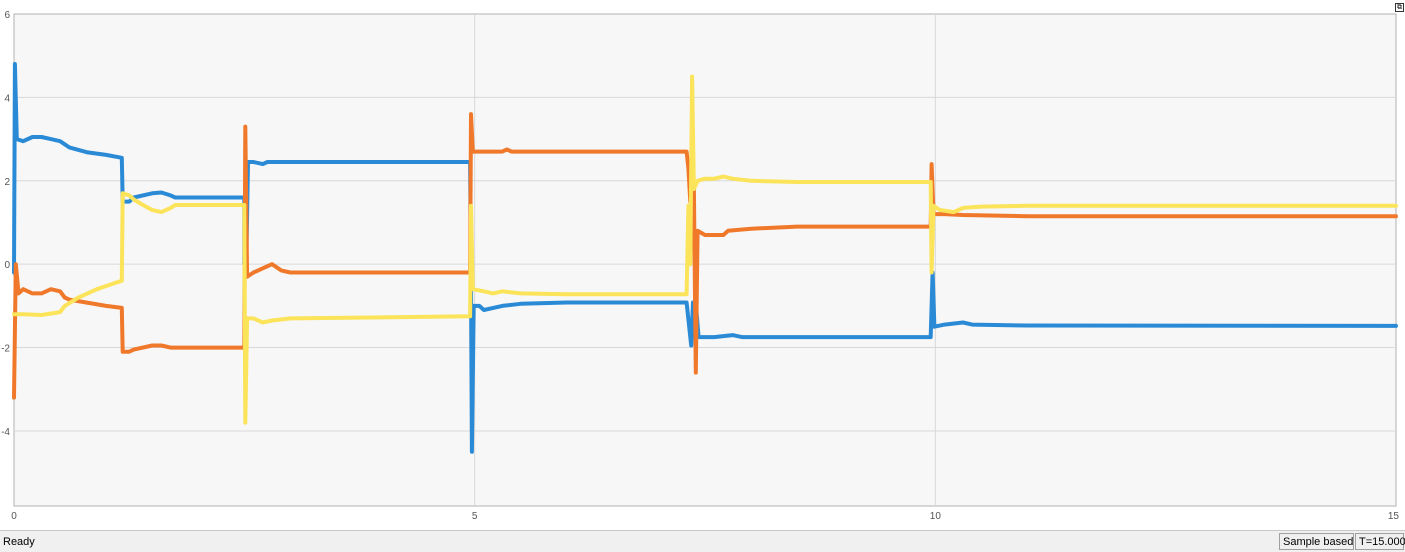 The height and width of the screenshot is (552, 1405). I want to click on undock-icon: ⧉, so click(1399, 7).